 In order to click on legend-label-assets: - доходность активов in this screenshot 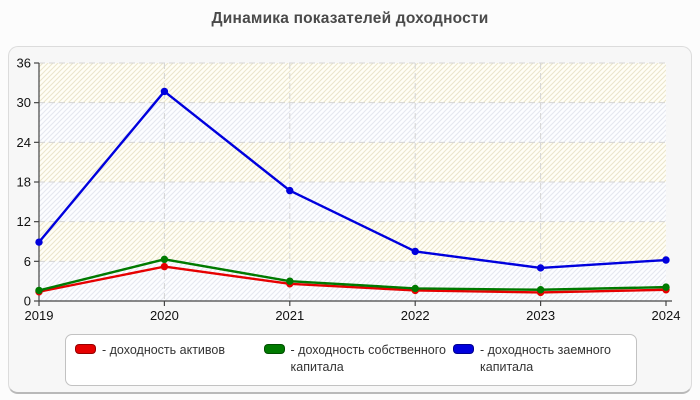, I will do `click(163, 350)`.